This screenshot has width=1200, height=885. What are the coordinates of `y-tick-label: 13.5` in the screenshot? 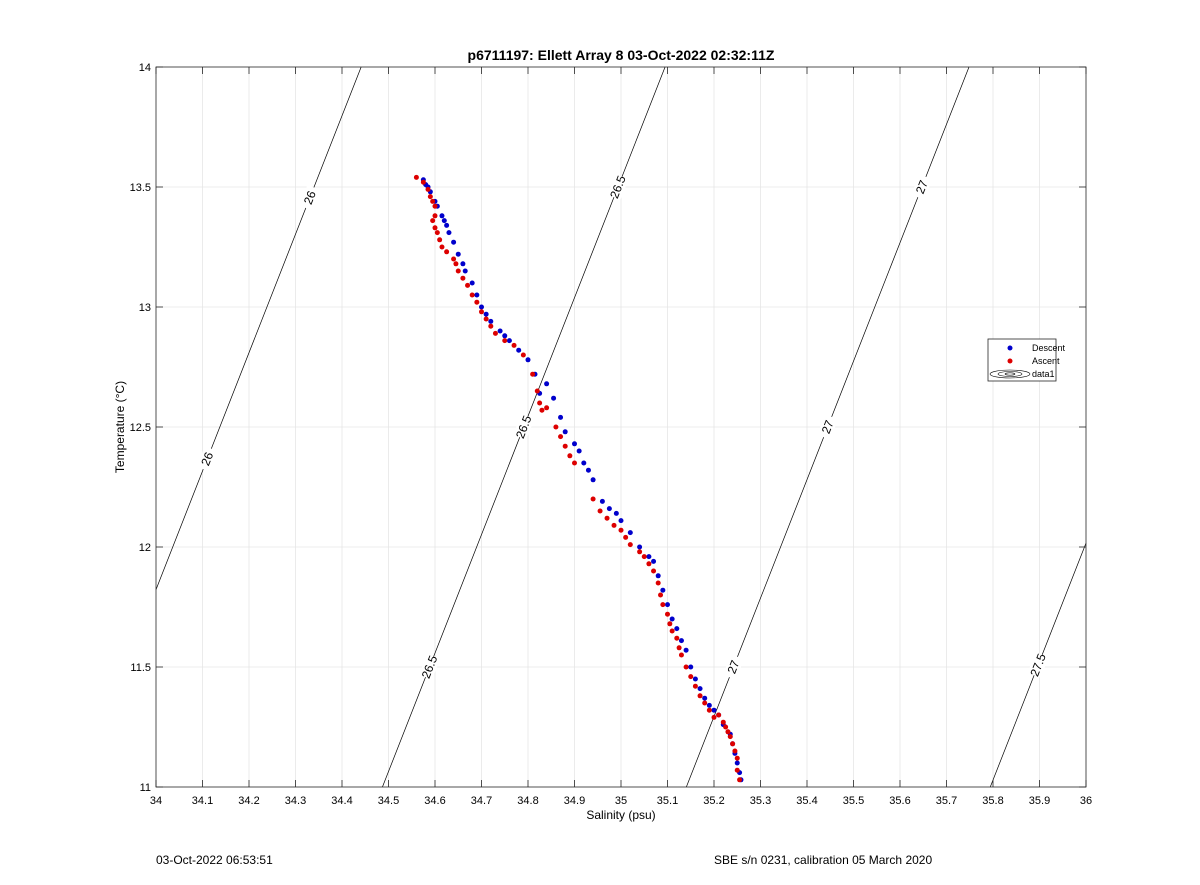 It's located at (140, 188).